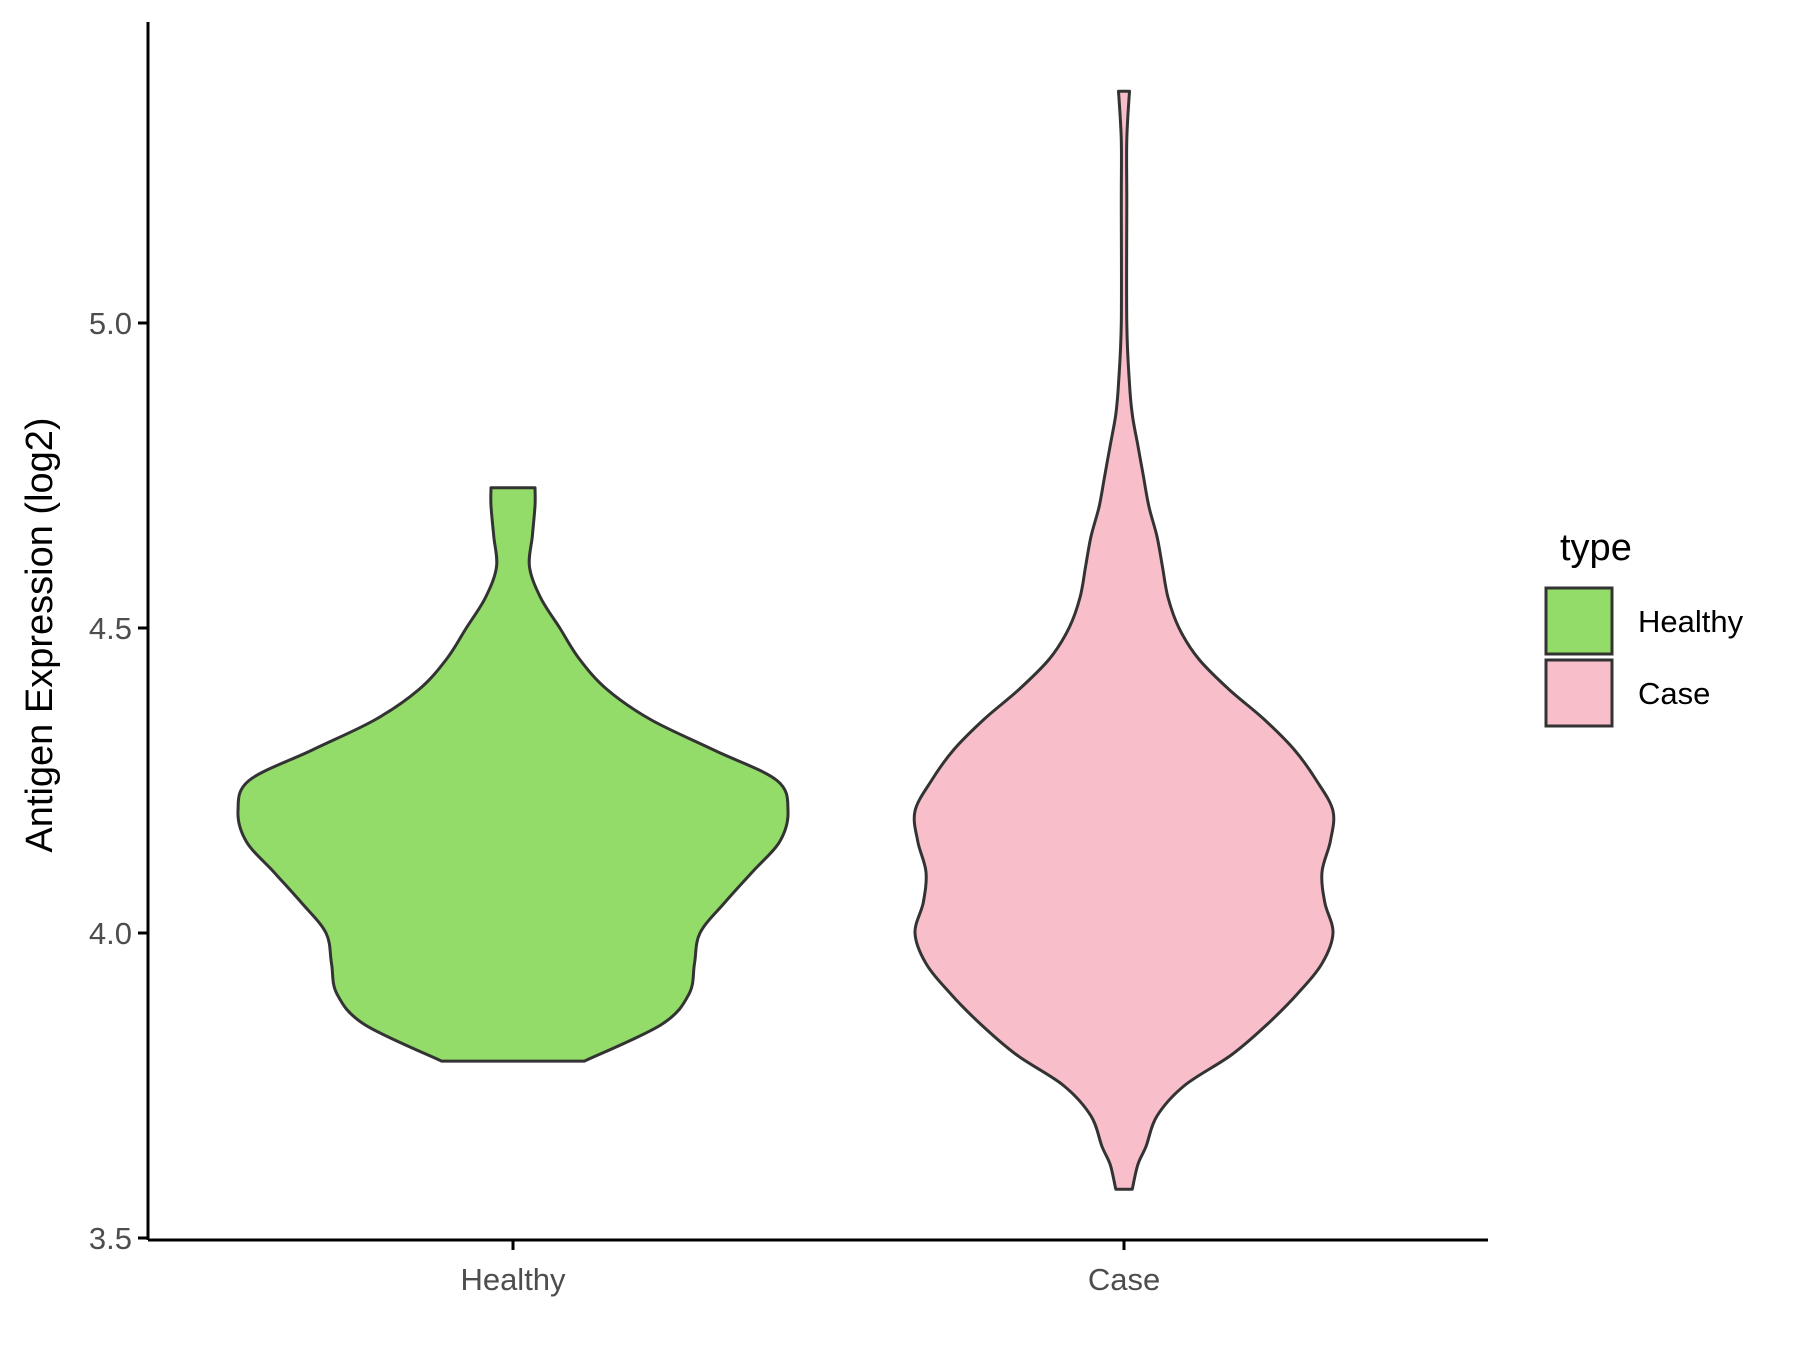 The width and height of the screenshot is (1800, 1350). Describe the element at coordinates (1579, 621) in the screenshot. I see `legend-swatch-healthy` at that location.